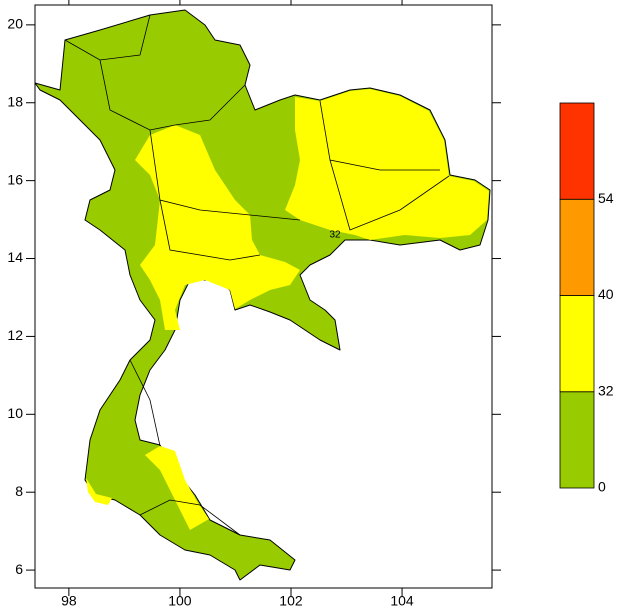  I want to click on region-yellow-south, so click(177, 488).